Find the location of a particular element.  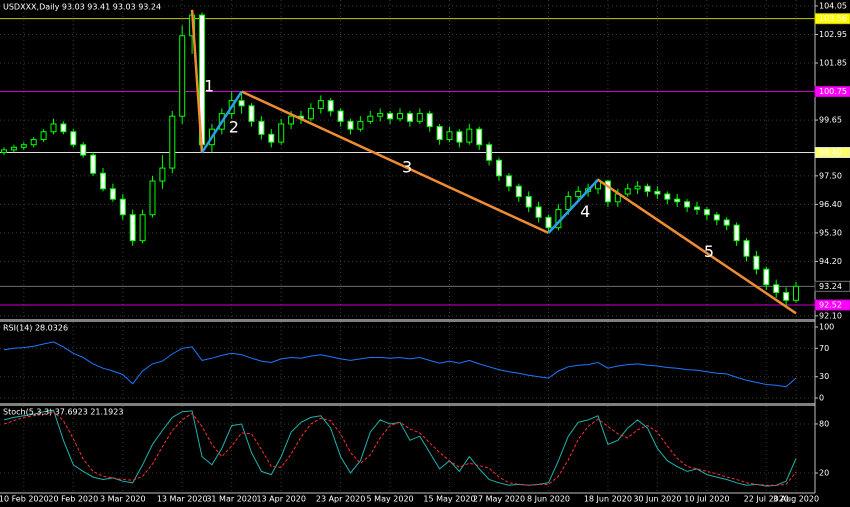

x-tick-label: 5 May 2020 is located at coordinates (390, 499).